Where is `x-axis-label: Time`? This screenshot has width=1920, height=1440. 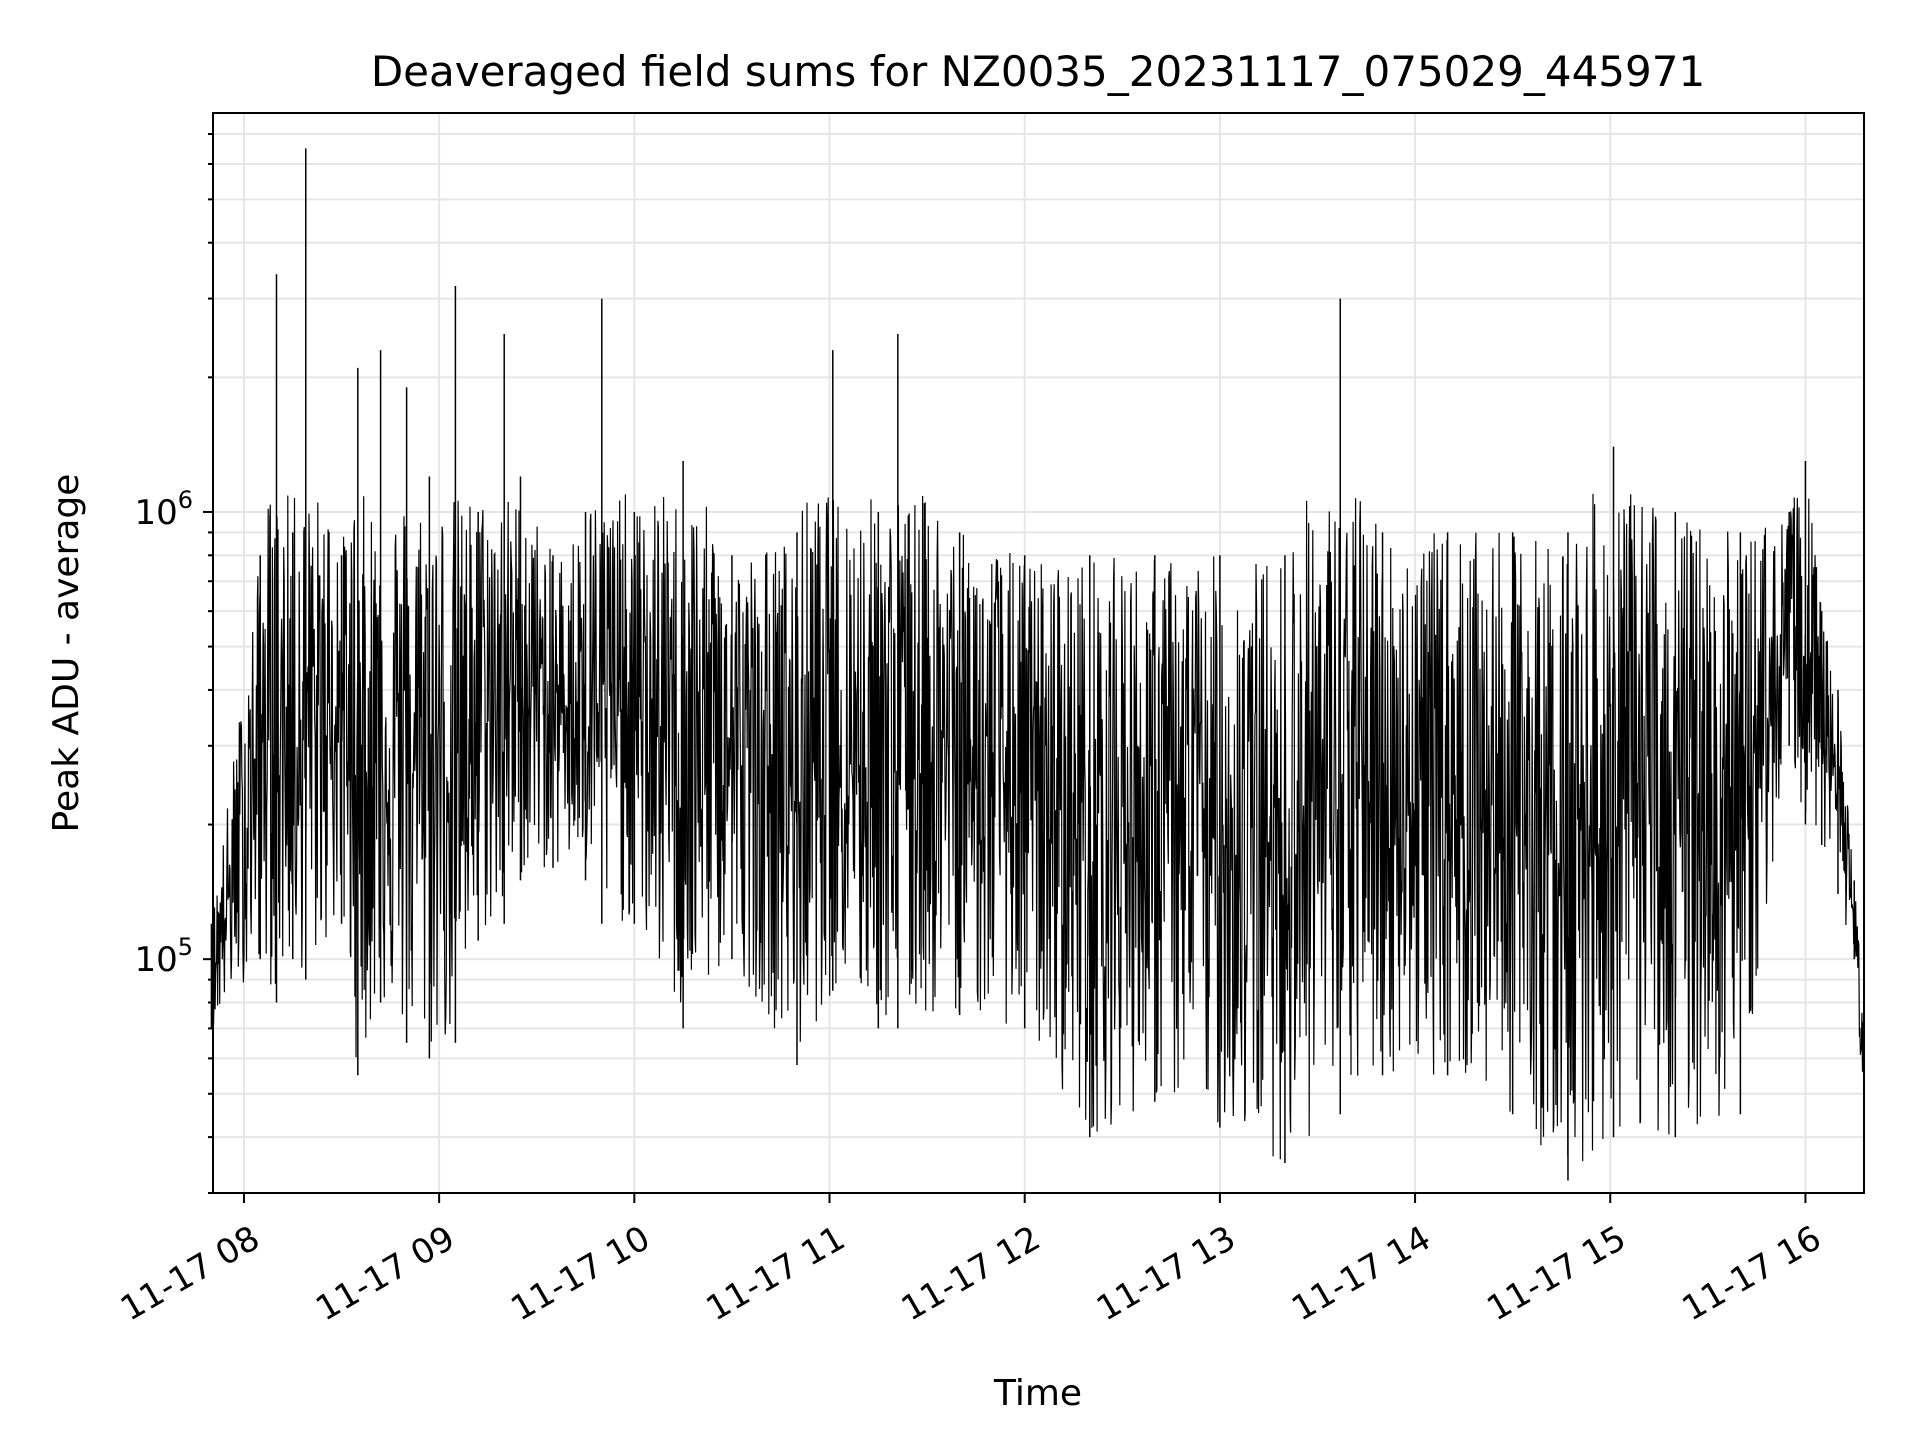
x-axis-label: Time is located at coordinates (1037, 1393).